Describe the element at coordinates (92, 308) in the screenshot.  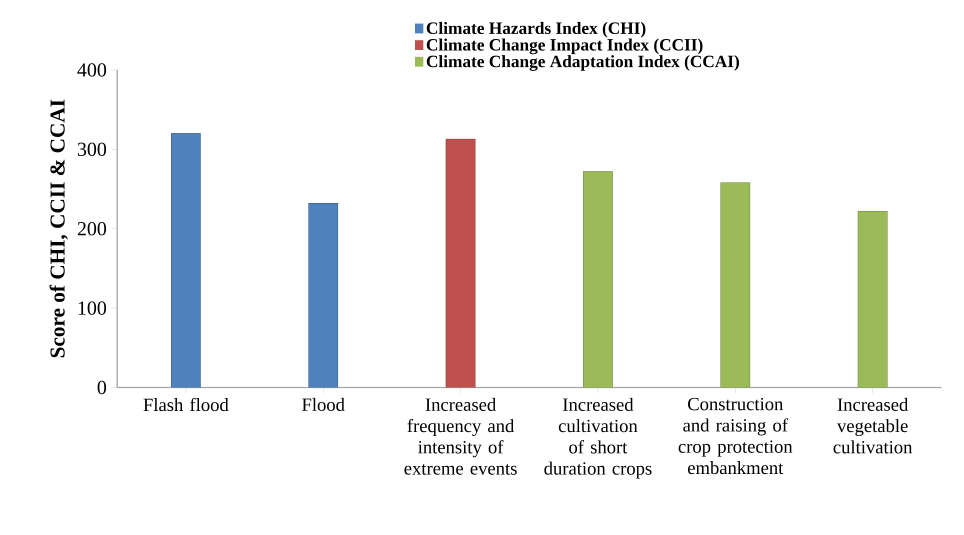
I see `y-tick-label: 100` at that location.